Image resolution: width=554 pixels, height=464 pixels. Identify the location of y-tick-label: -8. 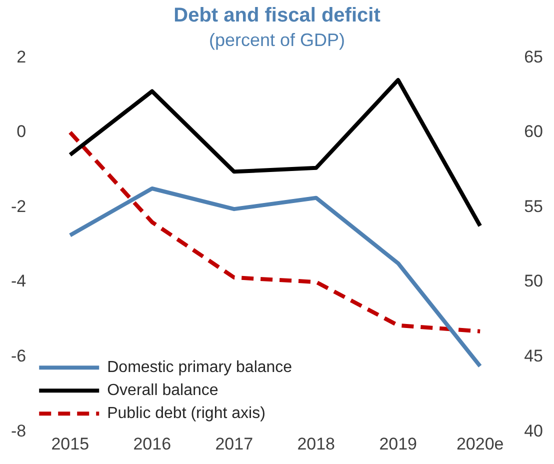
(18, 430).